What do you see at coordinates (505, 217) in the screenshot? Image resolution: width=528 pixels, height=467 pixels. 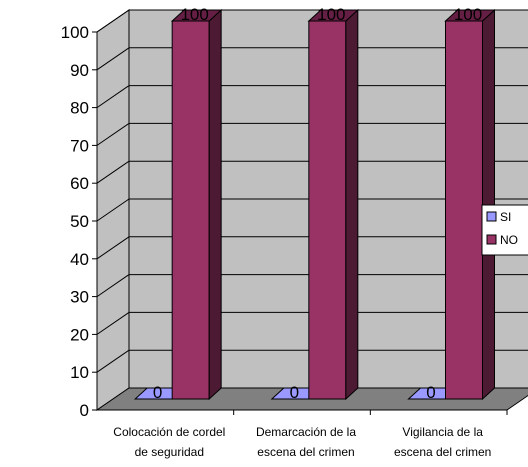 I see `legend-label-si: SI` at bounding box center [505, 217].